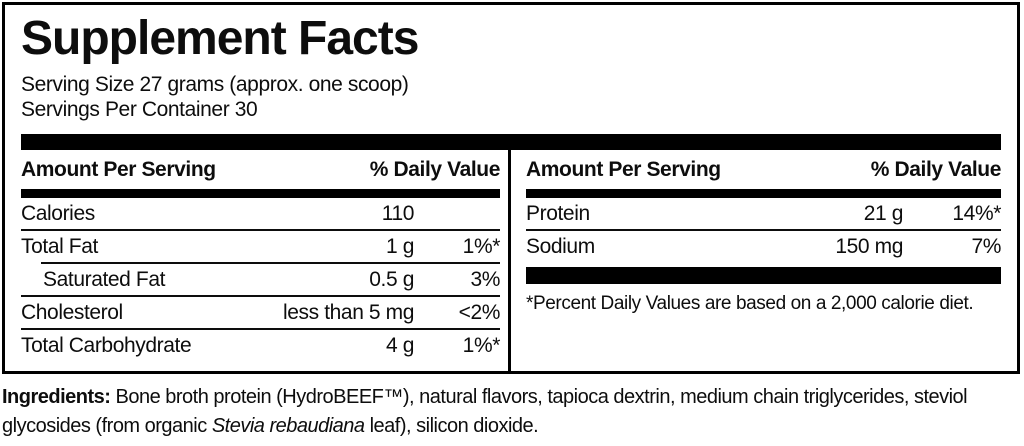 The width and height of the screenshot is (1024, 446). Describe the element at coordinates (763, 169) in the screenshot. I see `right-column-header: Amount Per Serving % Daily Value` at that location.